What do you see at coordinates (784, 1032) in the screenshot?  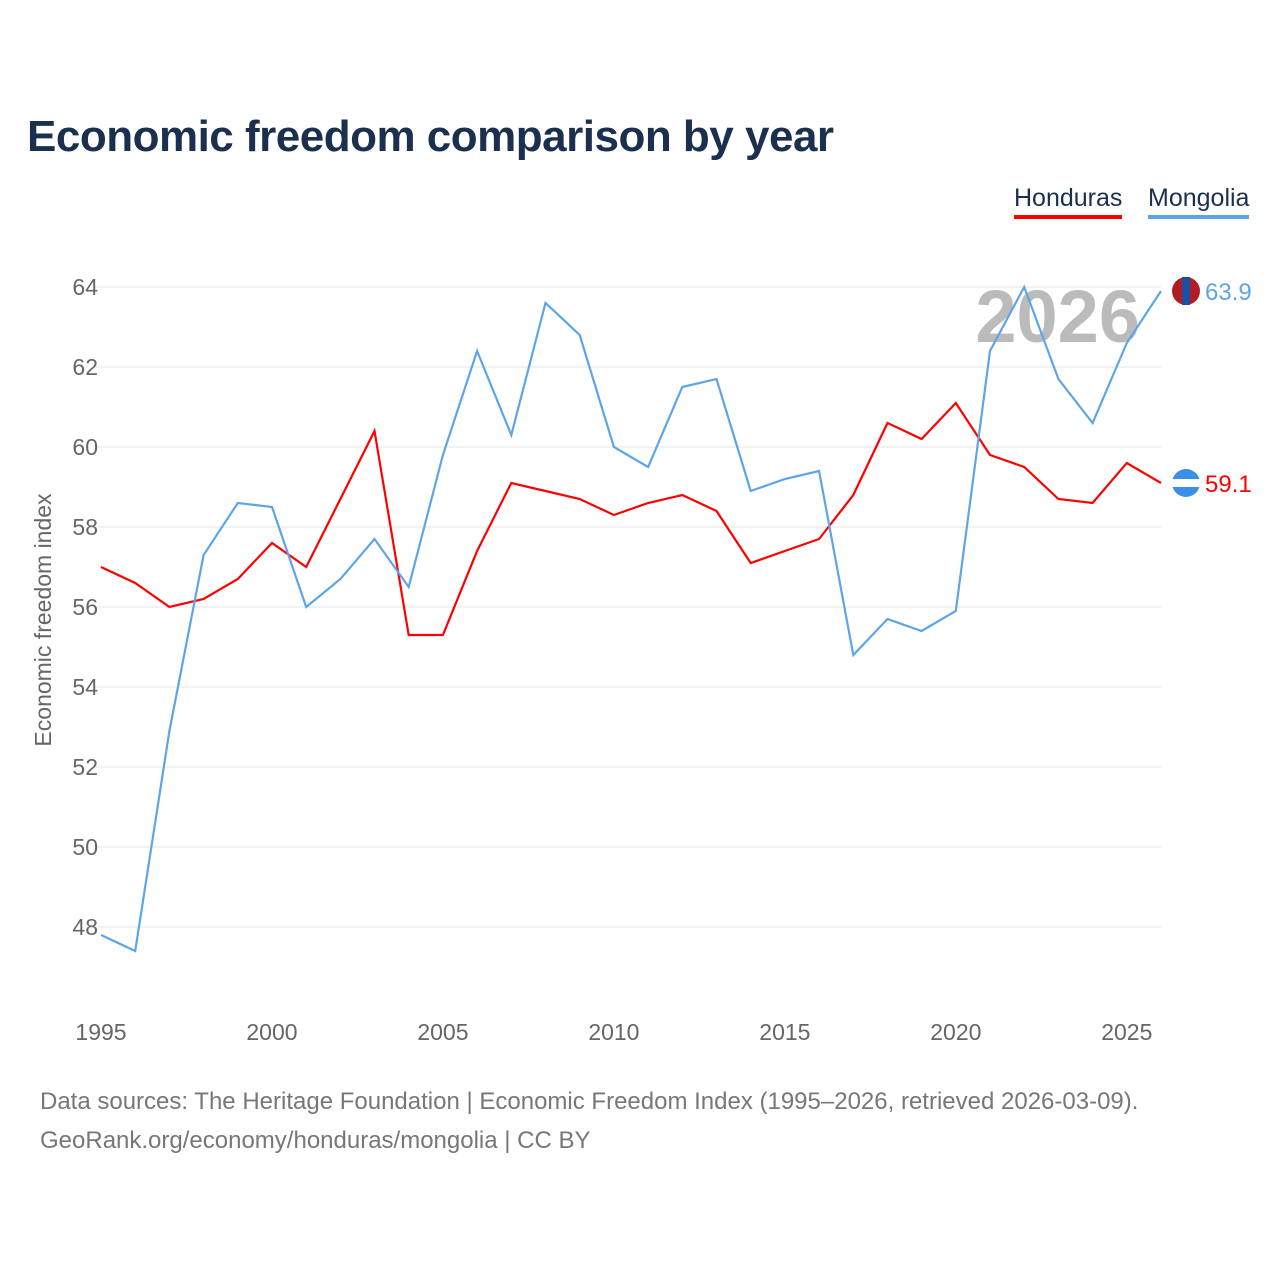 I see `x-tick-label: 2015` at bounding box center [784, 1032].